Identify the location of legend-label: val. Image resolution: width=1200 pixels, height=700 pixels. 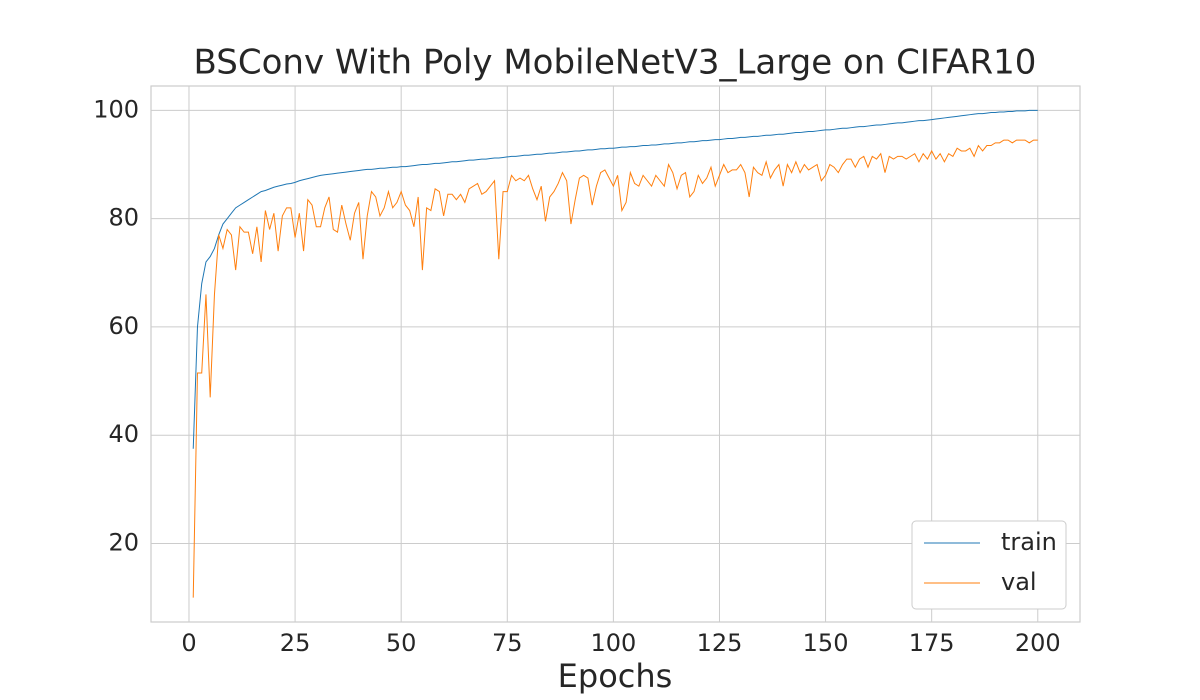
(1019, 582).